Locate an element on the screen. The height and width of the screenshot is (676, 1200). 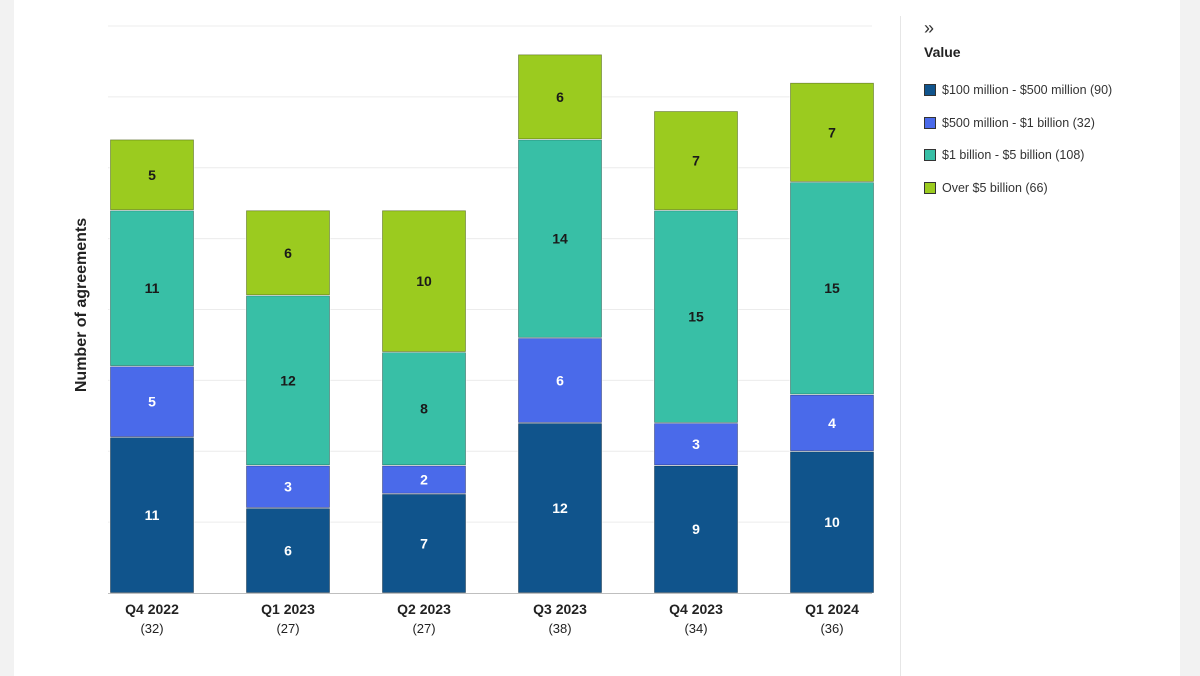
legend-divider is located at coordinates (900, 346).